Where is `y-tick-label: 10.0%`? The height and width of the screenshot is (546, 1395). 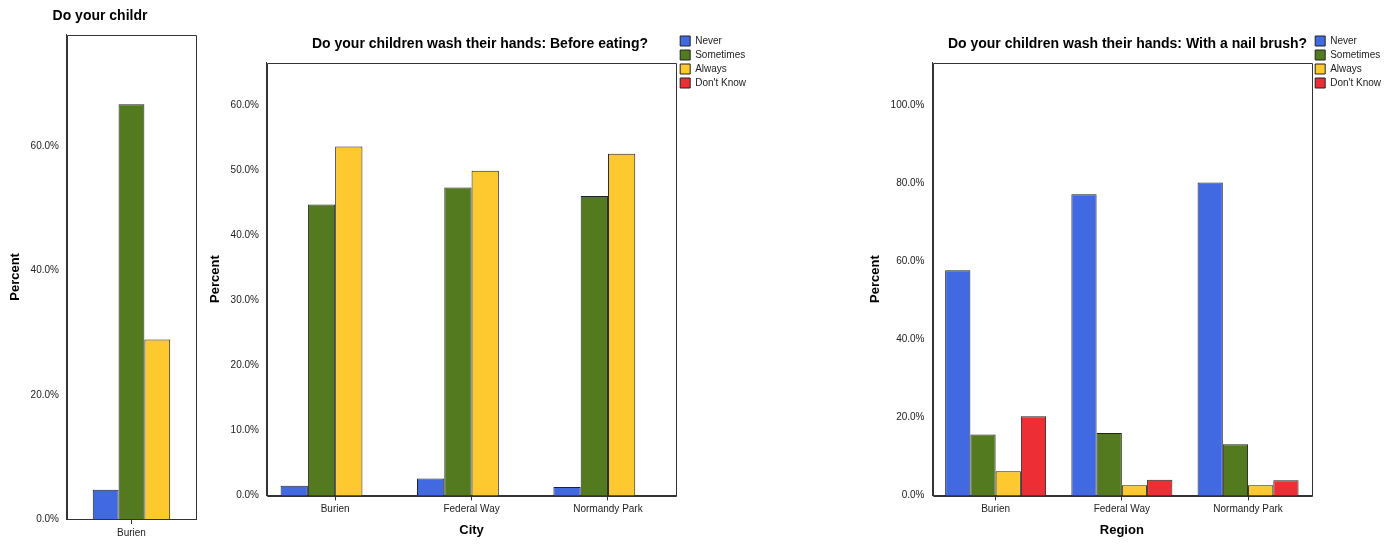
y-tick-label: 10.0% is located at coordinates (245, 430).